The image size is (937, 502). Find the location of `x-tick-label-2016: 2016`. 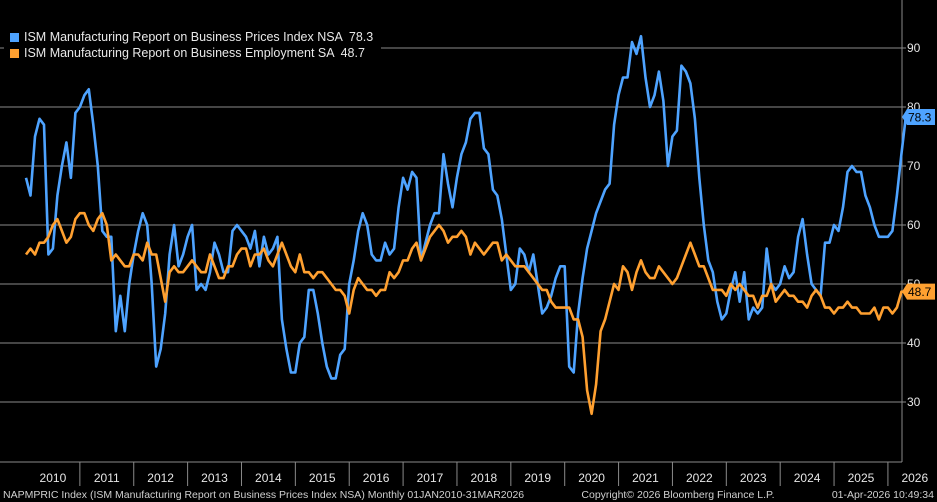

x-tick-label-2016: 2016 is located at coordinates (376, 478).